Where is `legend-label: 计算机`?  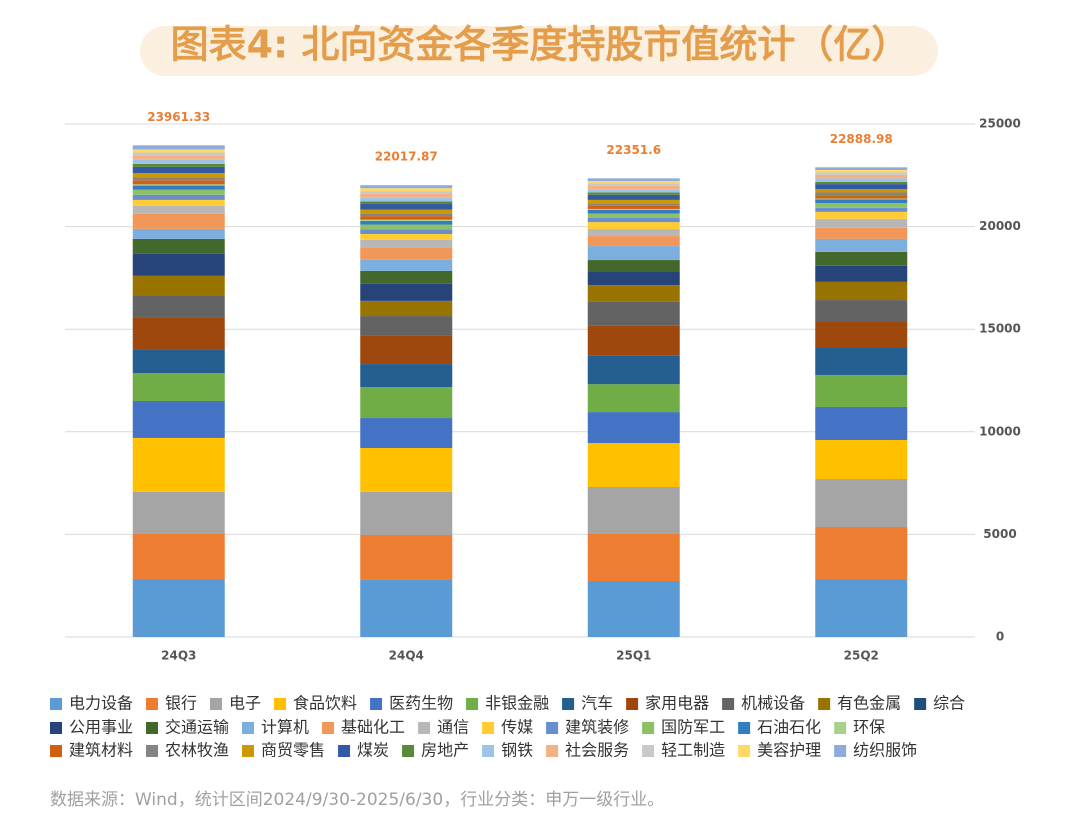
legend-label: 计算机 is located at coordinates (285, 727).